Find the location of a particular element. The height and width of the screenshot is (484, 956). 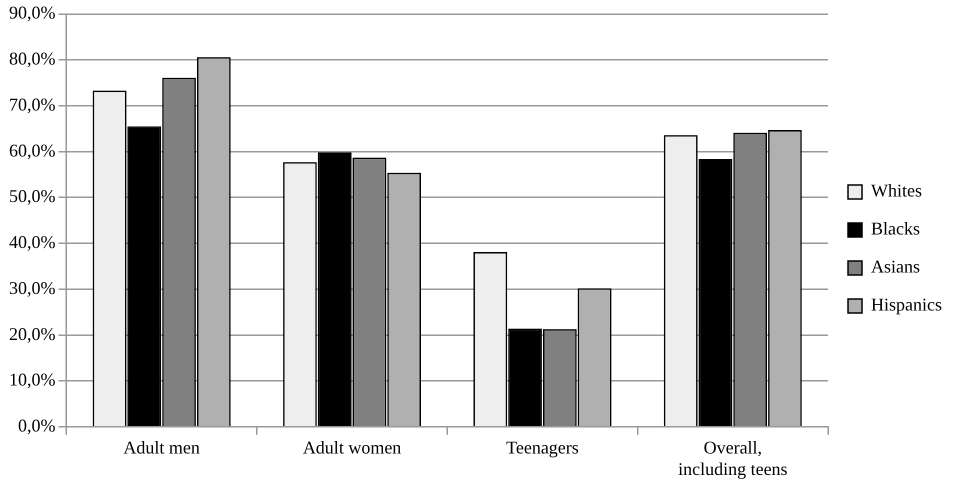

x-tick-label: Adult women is located at coordinates (352, 447).